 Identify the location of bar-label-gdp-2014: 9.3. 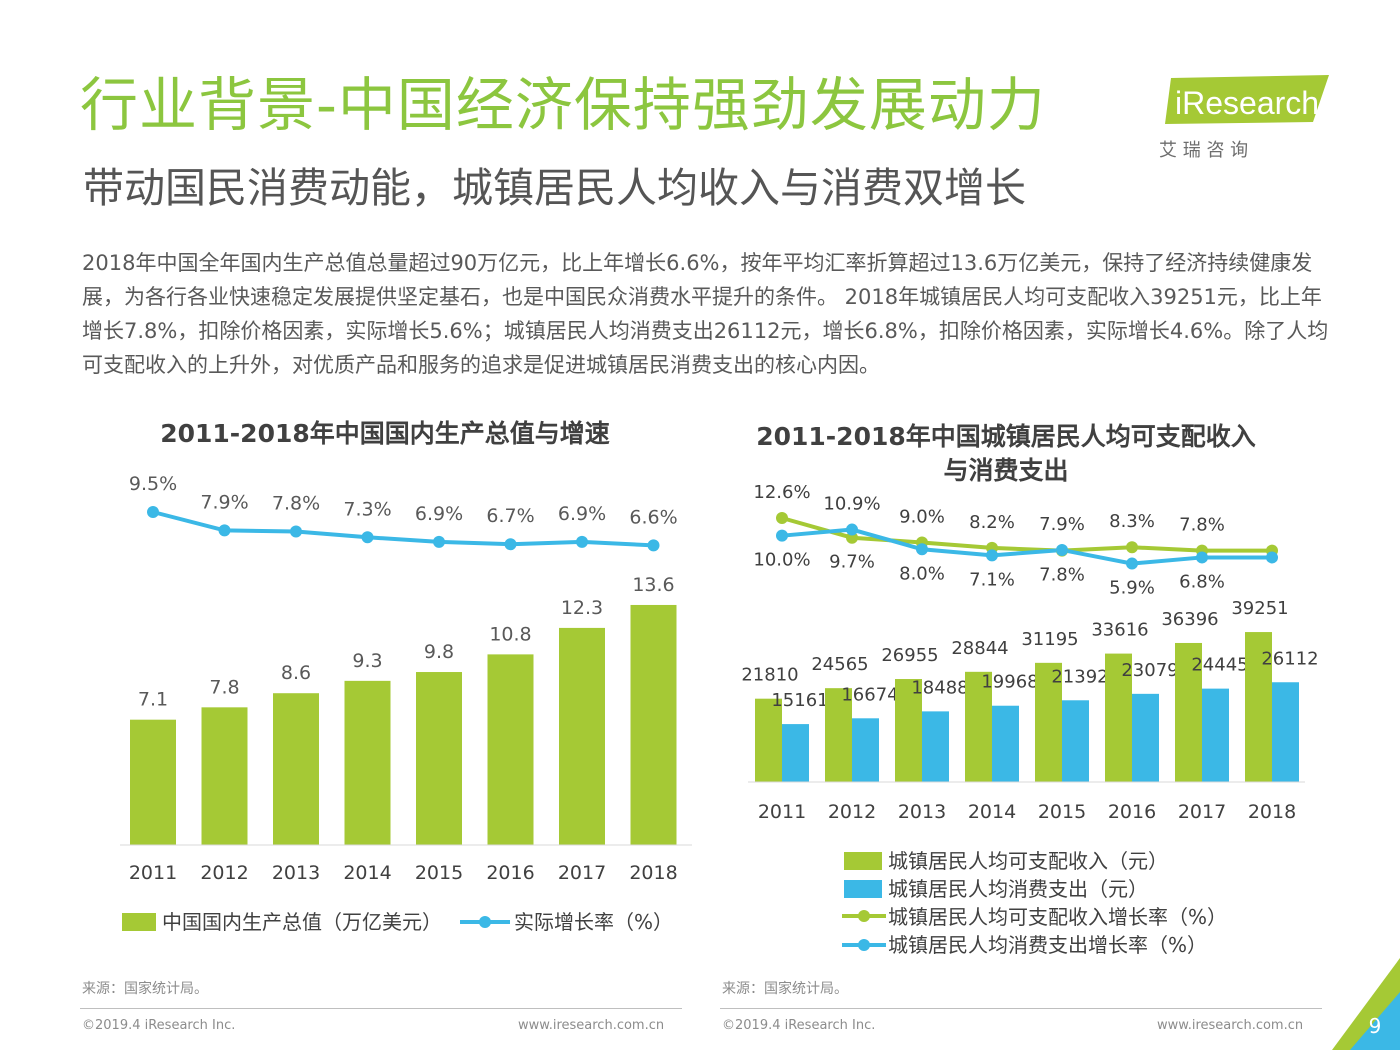
(367, 661).